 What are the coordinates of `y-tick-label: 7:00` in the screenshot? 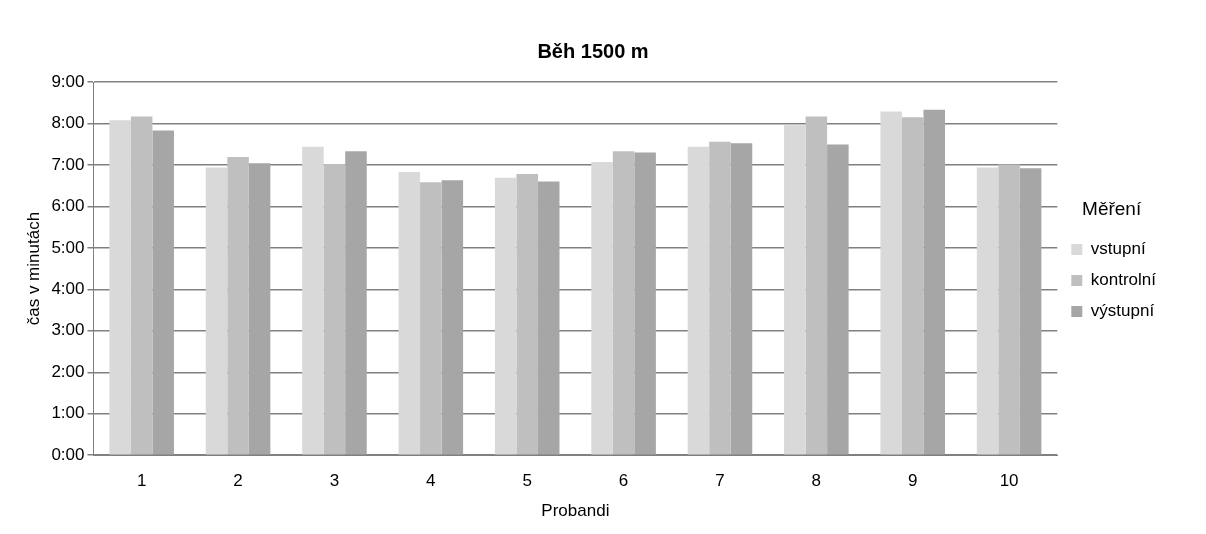 It's located at (68, 164).